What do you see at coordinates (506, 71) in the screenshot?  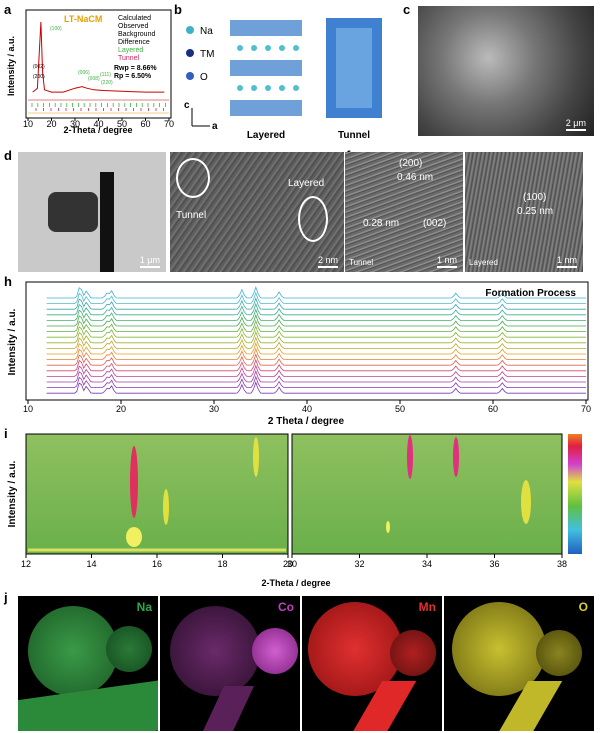 I see `sem-image-c: 2 μm` at bounding box center [506, 71].